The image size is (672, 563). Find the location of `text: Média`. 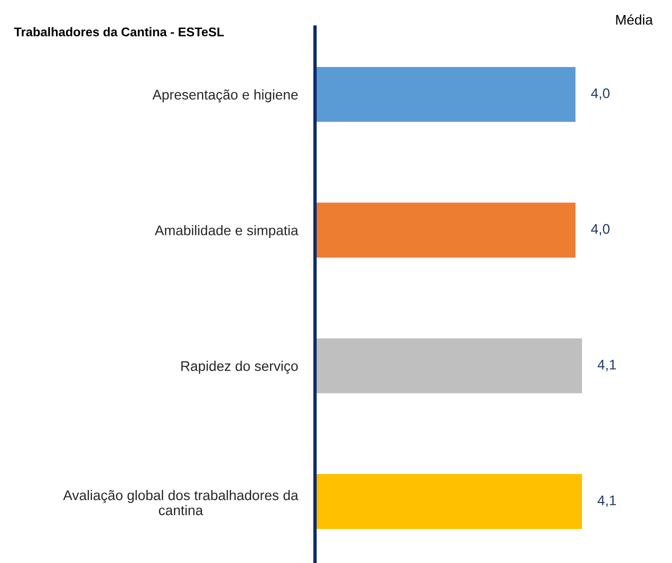

text: Média is located at coordinates (634, 19).